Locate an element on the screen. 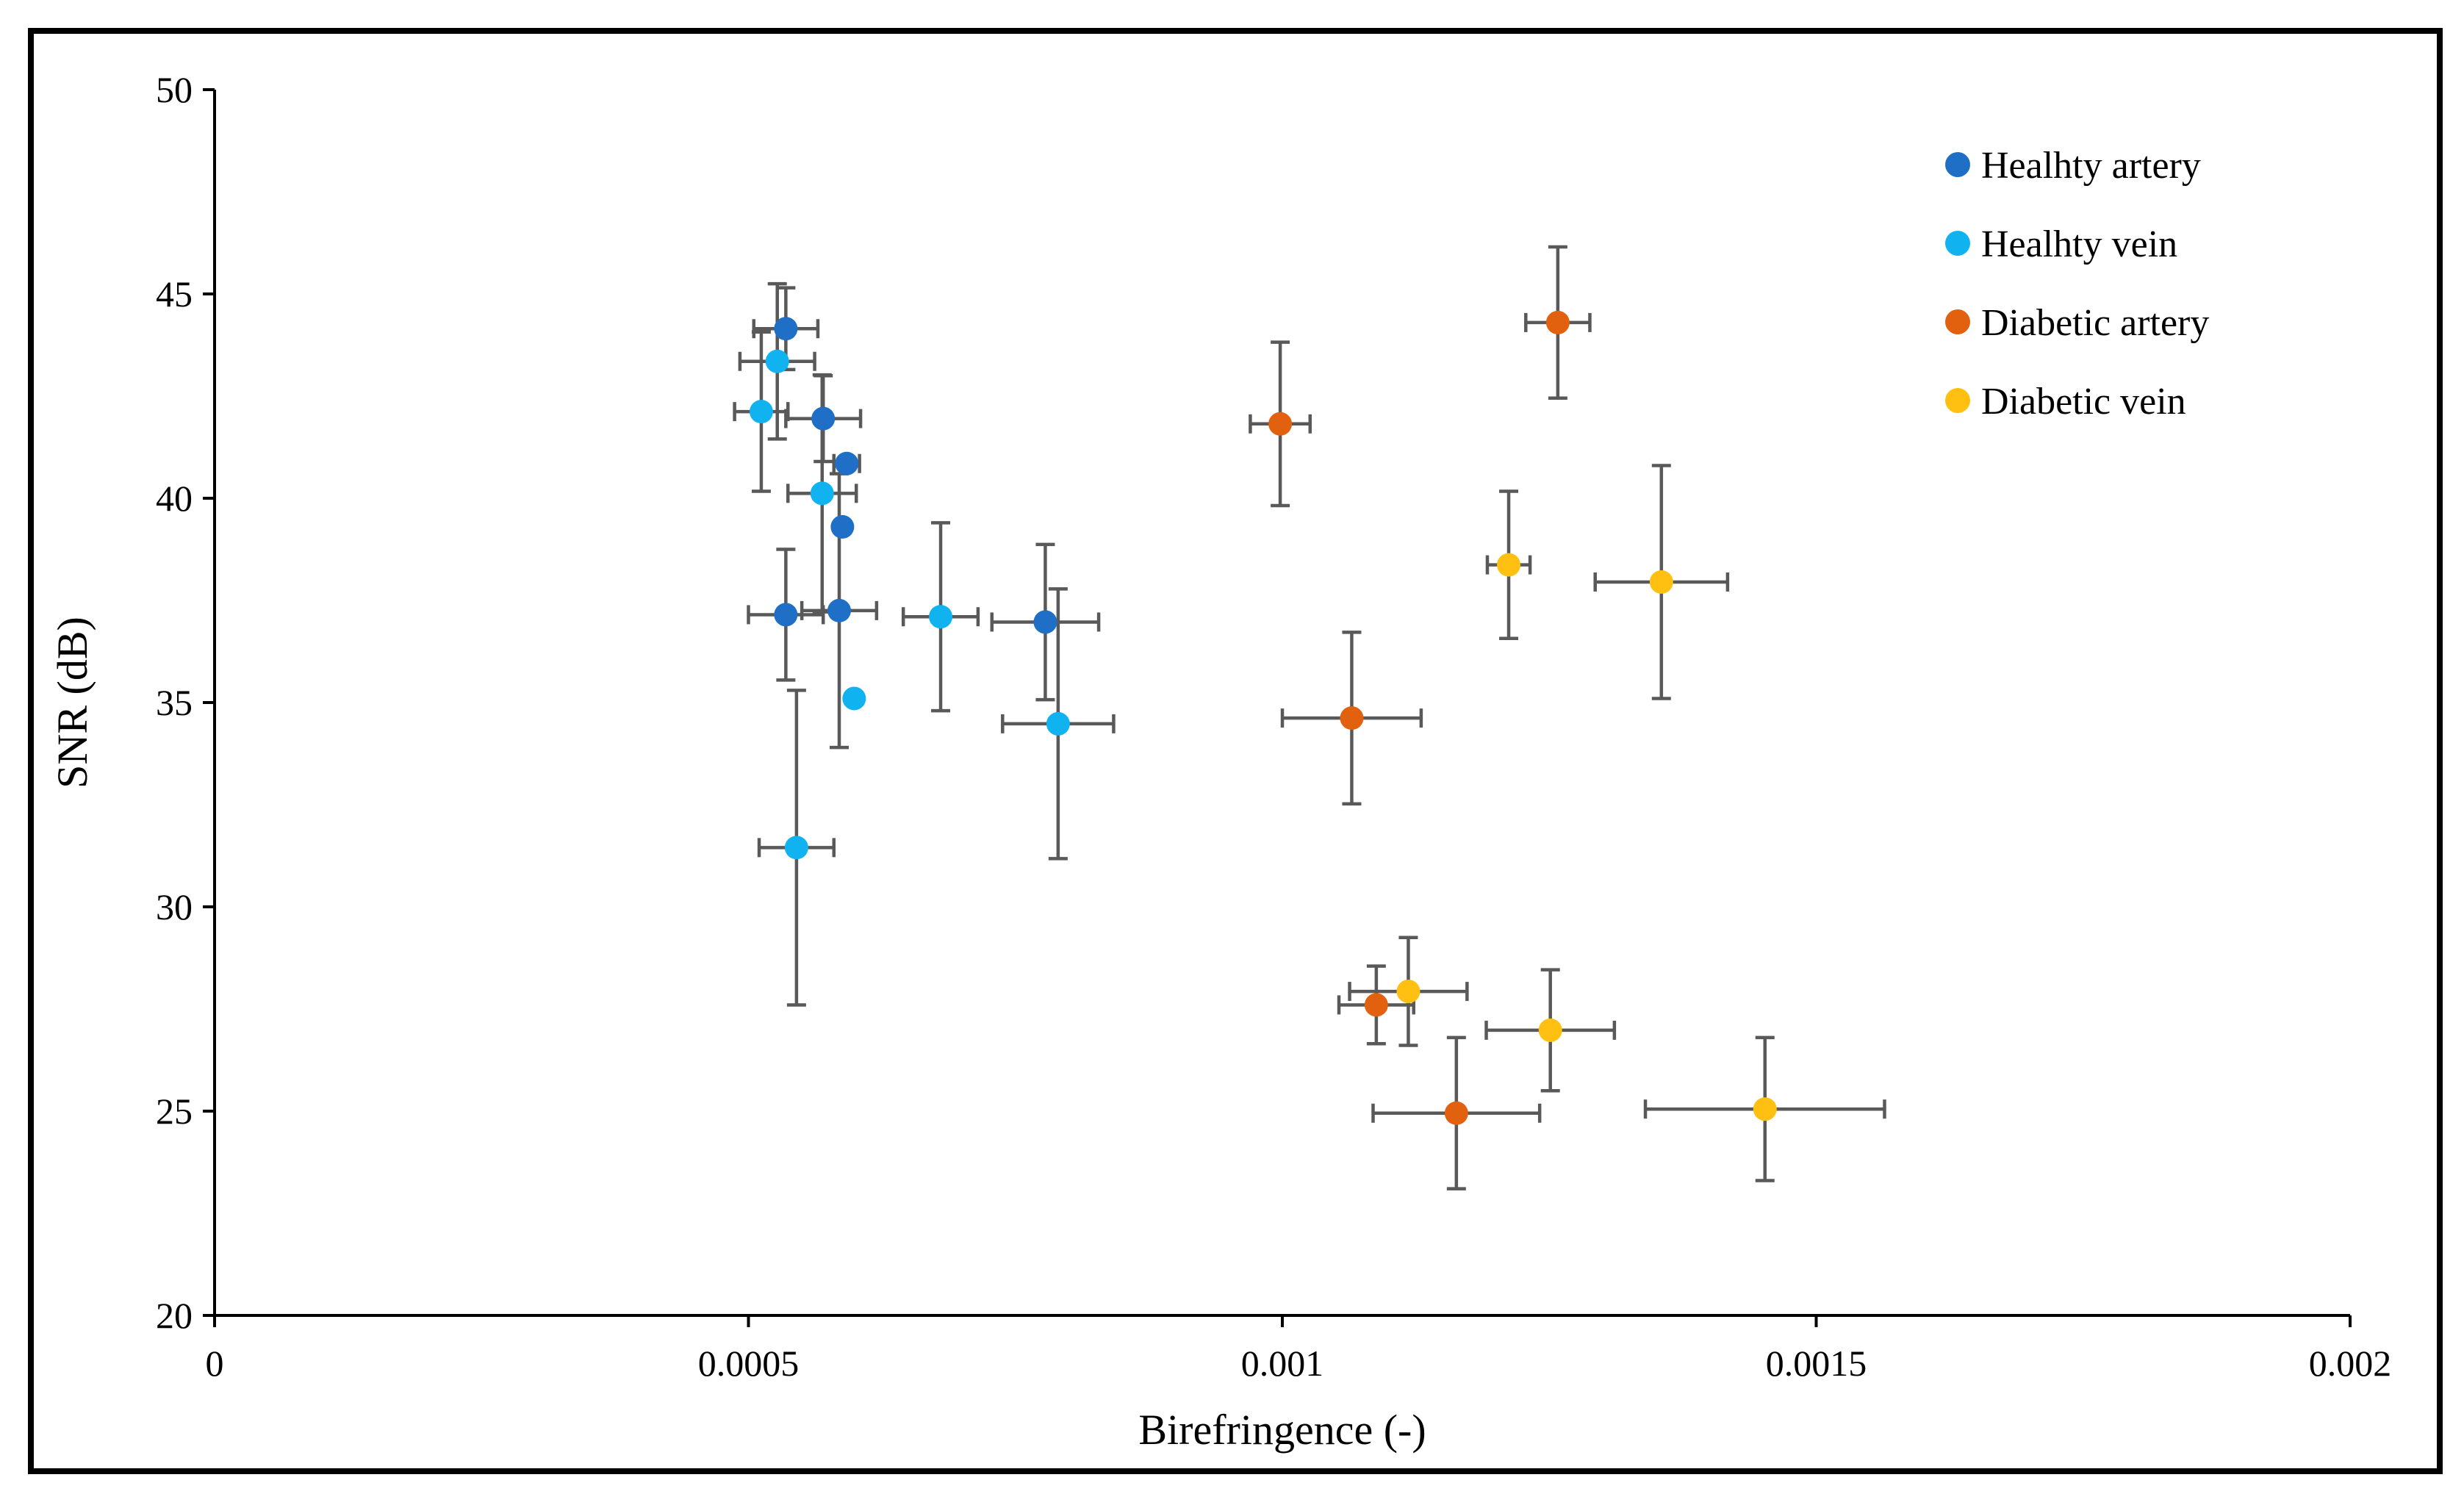 The image size is (2464, 1494). y-tick-label: 25 is located at coordinates (174, 1111).